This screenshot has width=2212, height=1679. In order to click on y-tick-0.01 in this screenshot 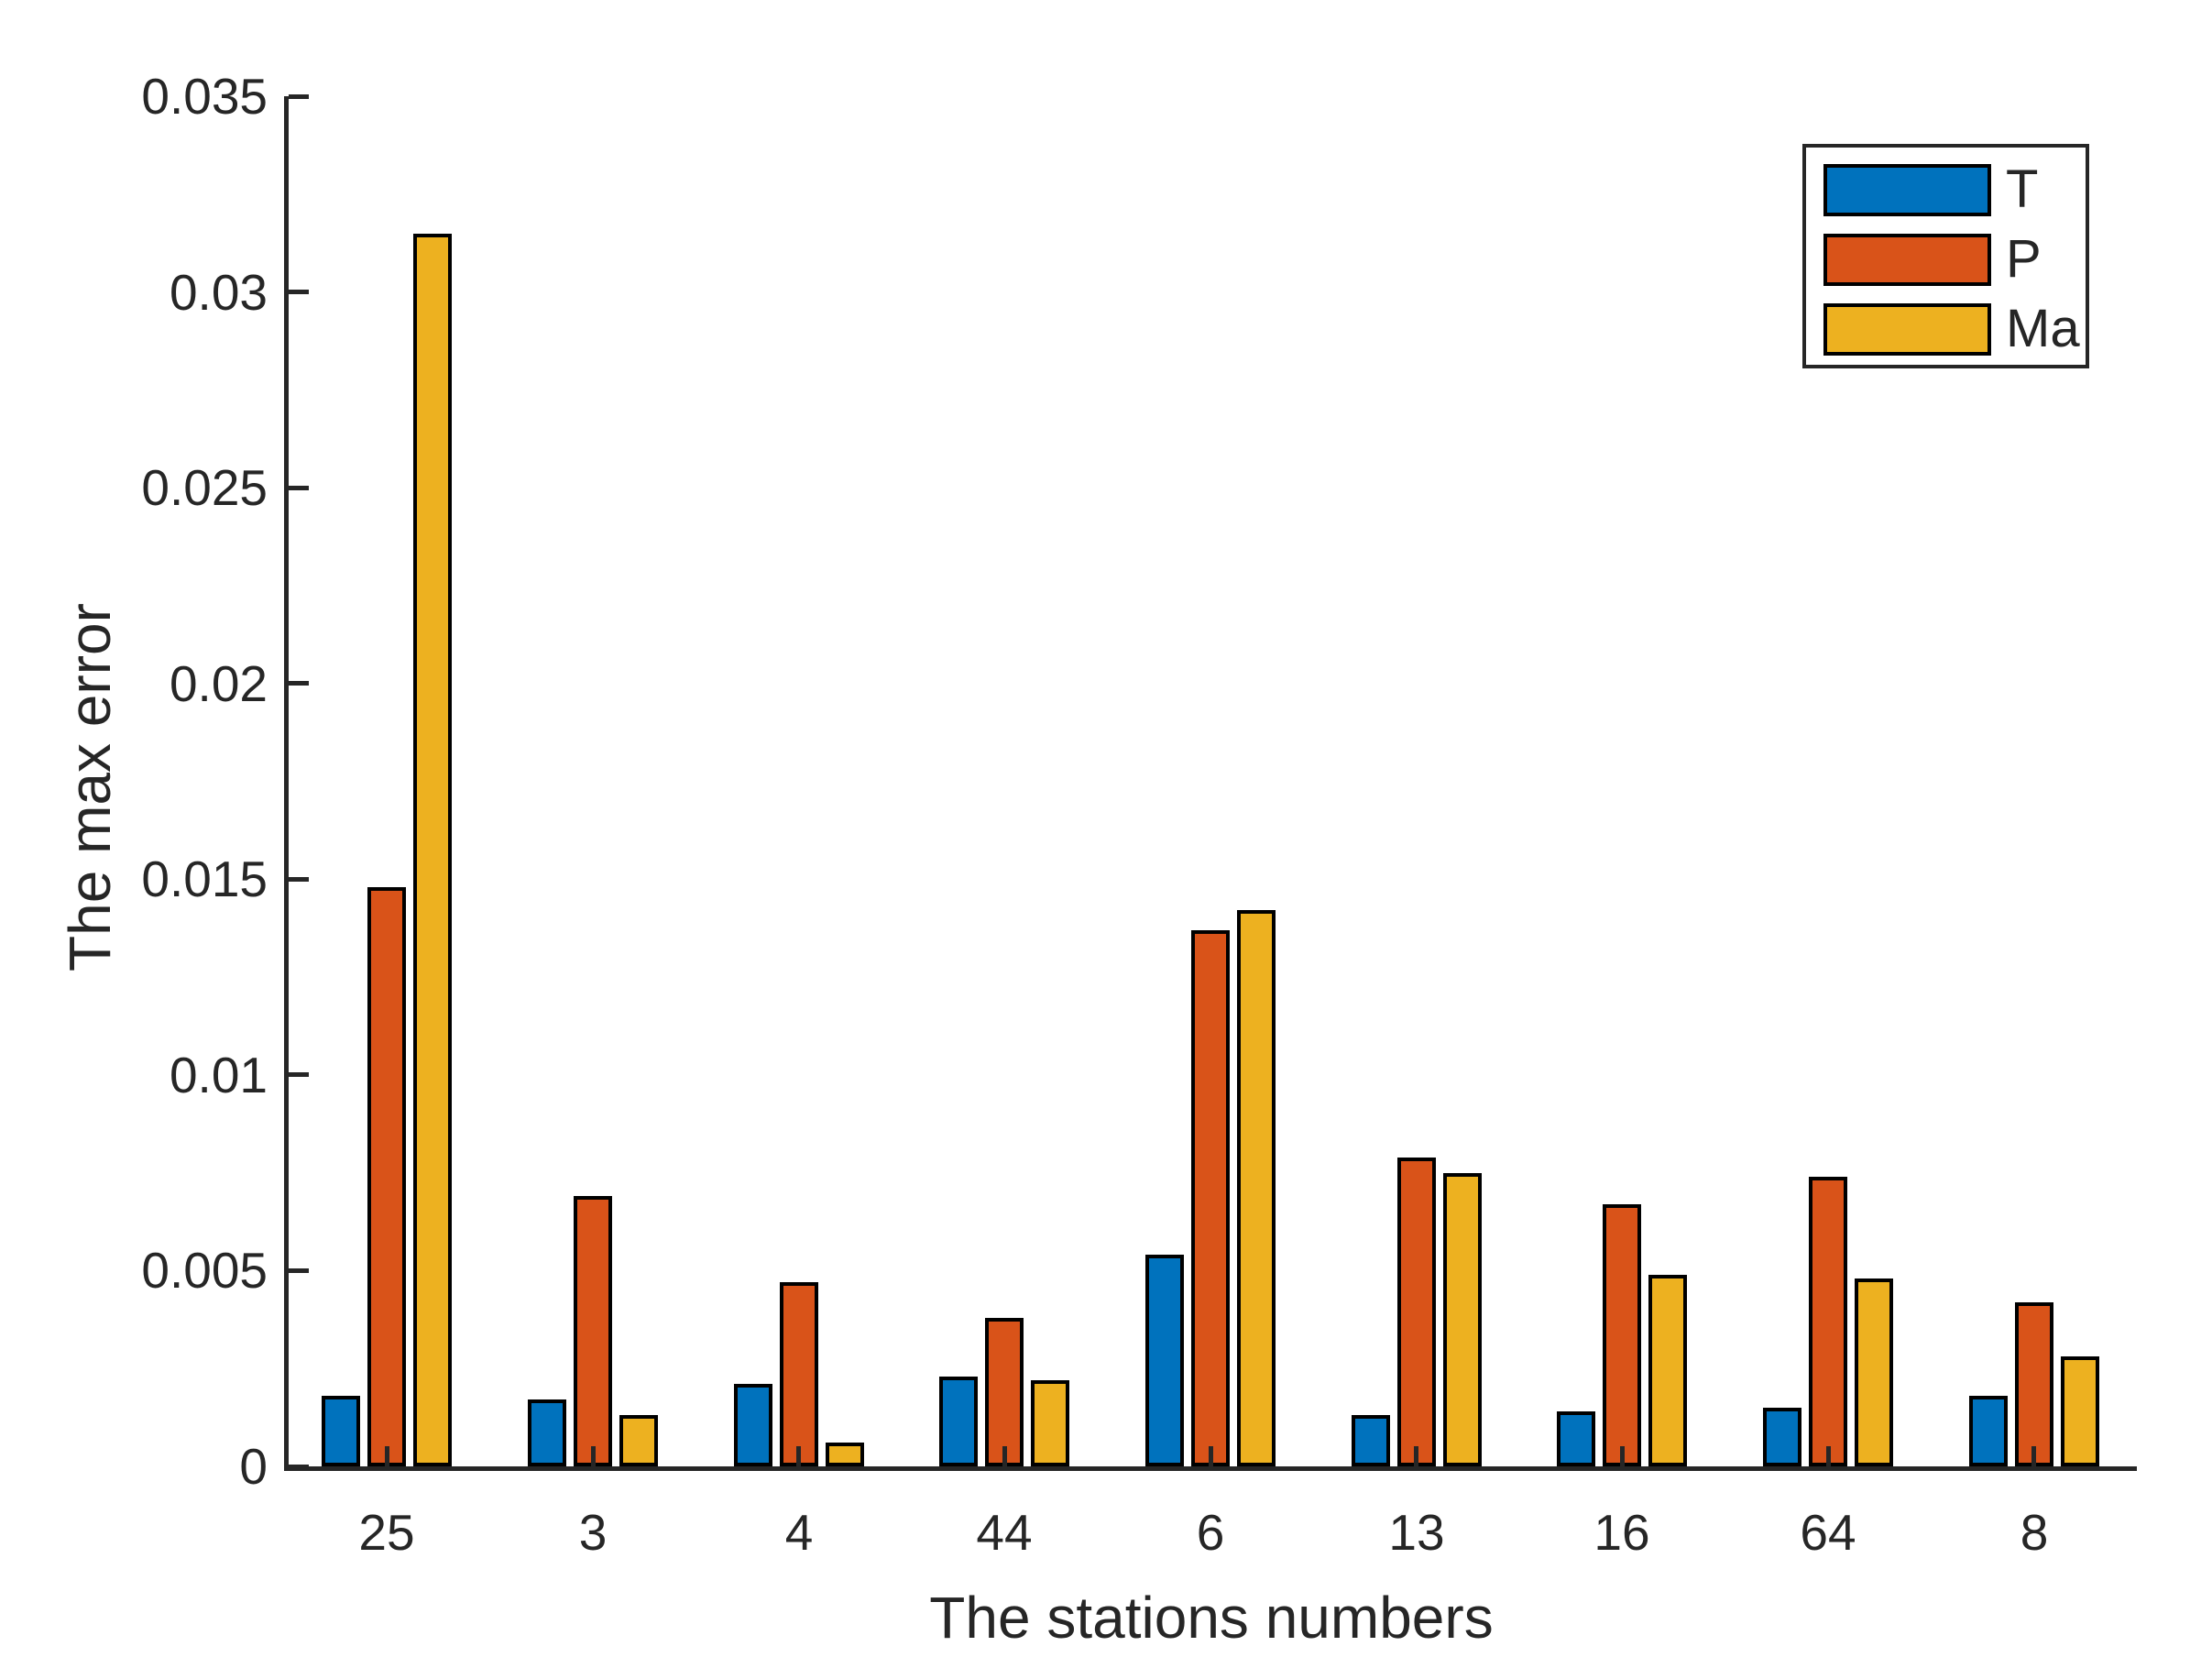, I will do `click(299, 1074)`.